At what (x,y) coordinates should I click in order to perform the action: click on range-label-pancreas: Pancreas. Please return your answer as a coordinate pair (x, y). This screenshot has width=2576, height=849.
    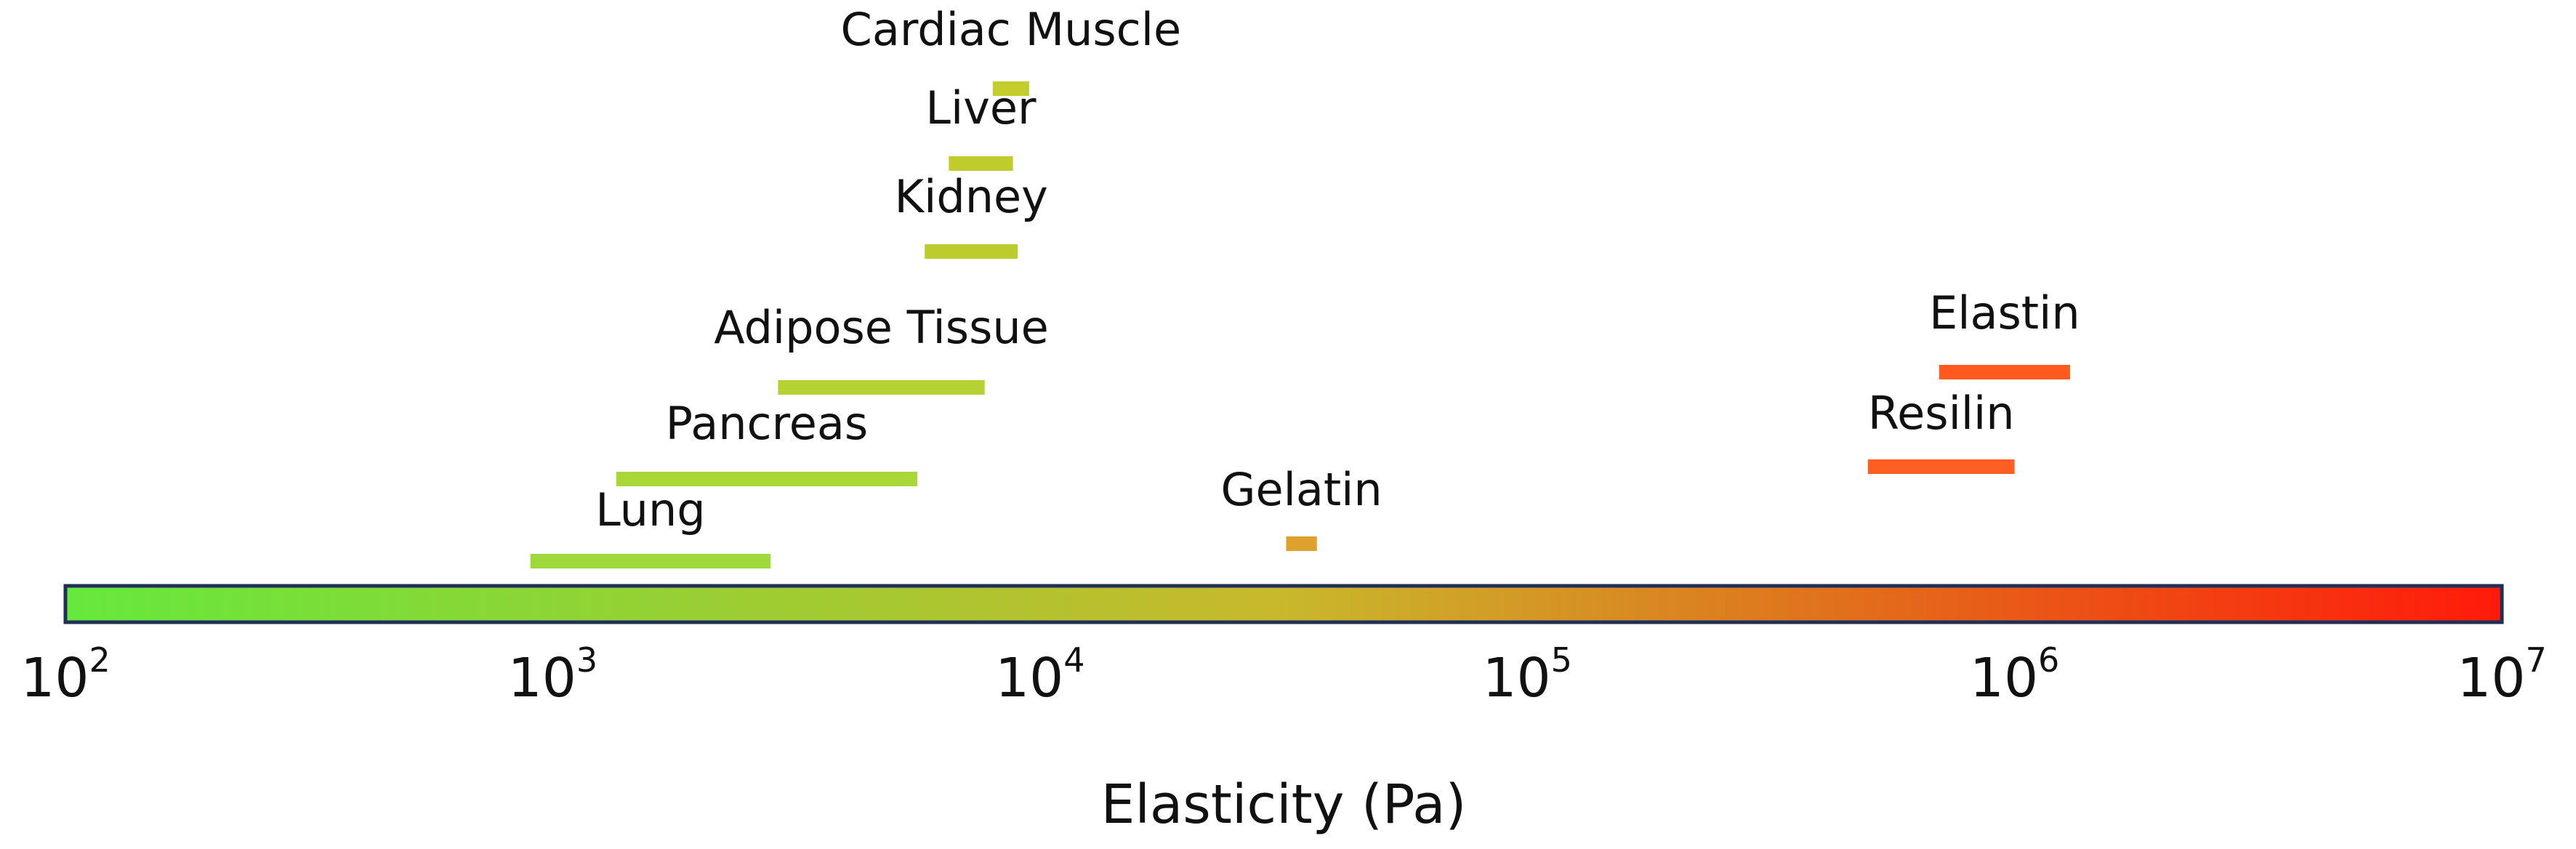
    Looking at the image, I should click on (767, 423).